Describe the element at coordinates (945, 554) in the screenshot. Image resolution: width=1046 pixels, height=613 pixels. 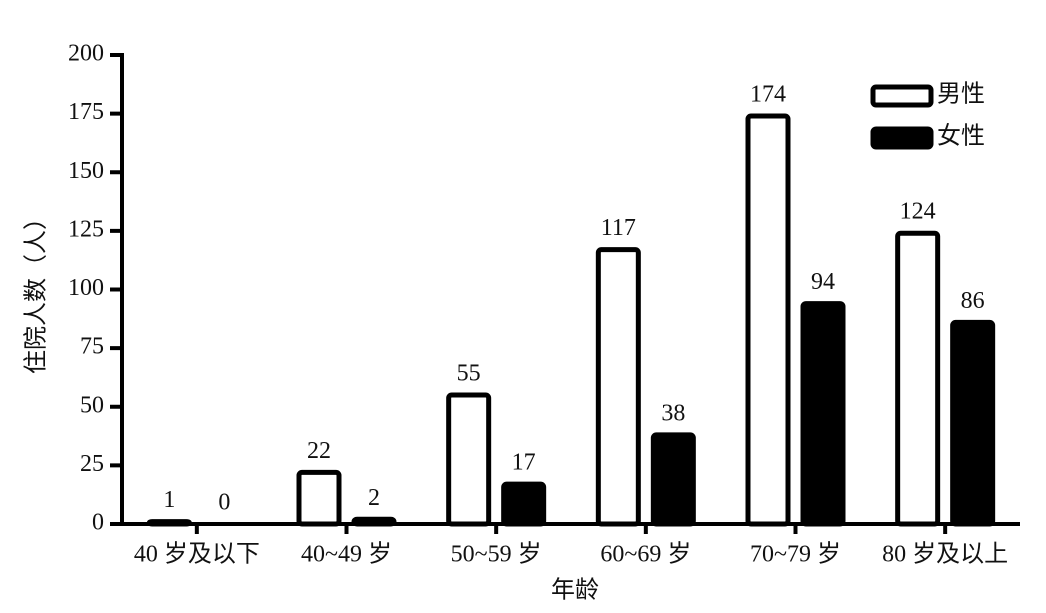
I see `x-tick-label: 80 岁及以上` at that location.